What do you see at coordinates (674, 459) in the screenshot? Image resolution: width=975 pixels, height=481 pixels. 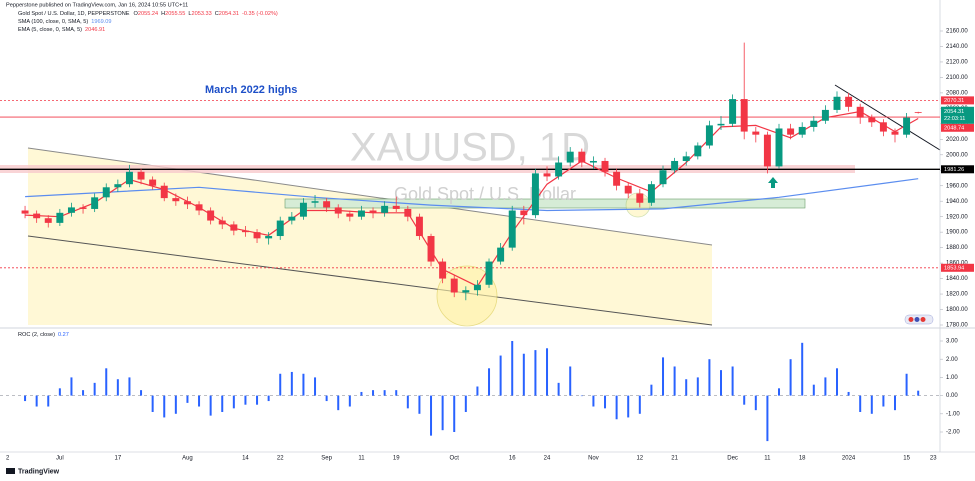 I see `x-tick-label: 21` at bounding box center [674, 459].